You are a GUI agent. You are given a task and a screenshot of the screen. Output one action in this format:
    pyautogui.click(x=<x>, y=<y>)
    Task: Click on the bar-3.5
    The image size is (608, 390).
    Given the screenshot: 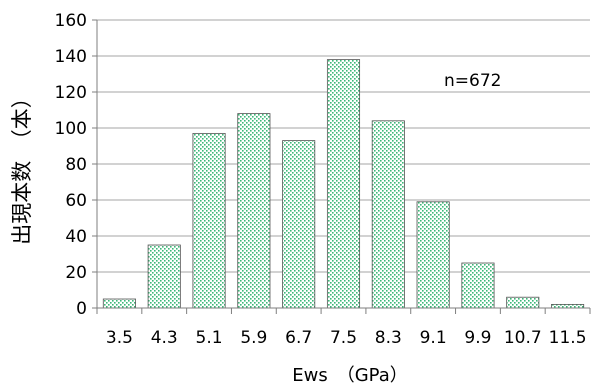 What is the action you would take?
    pyautogui.click(x=119, y=303)
    